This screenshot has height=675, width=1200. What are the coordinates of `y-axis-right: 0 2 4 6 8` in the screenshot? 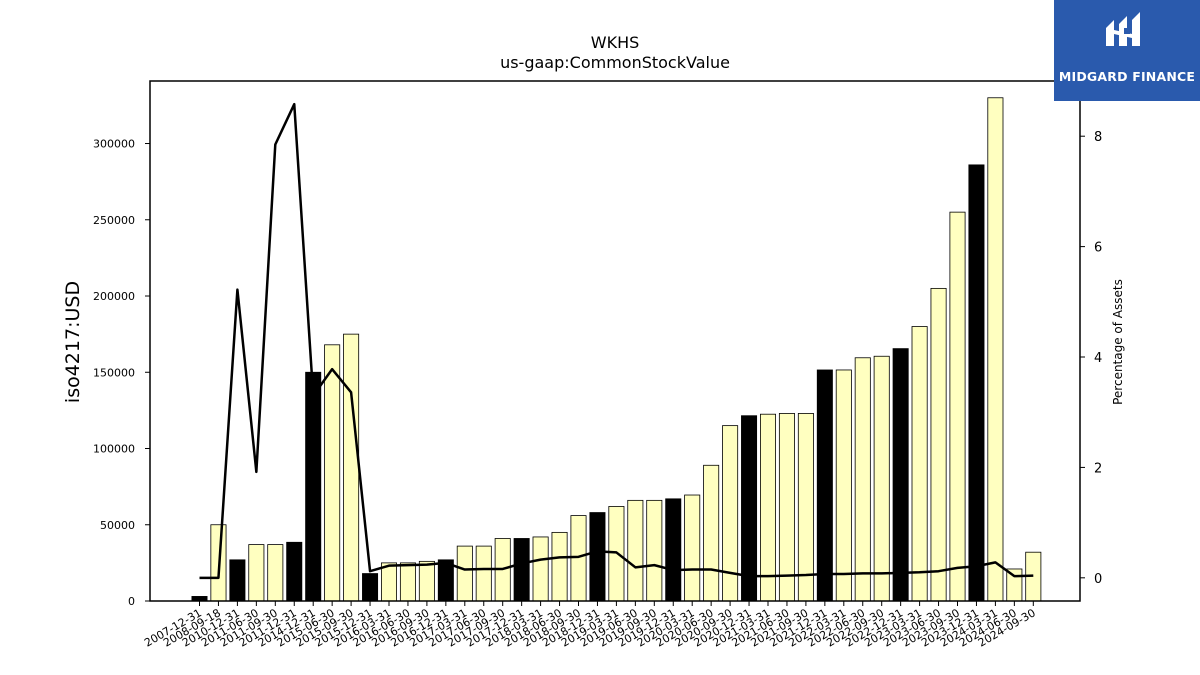 It's located at (1091, 358).